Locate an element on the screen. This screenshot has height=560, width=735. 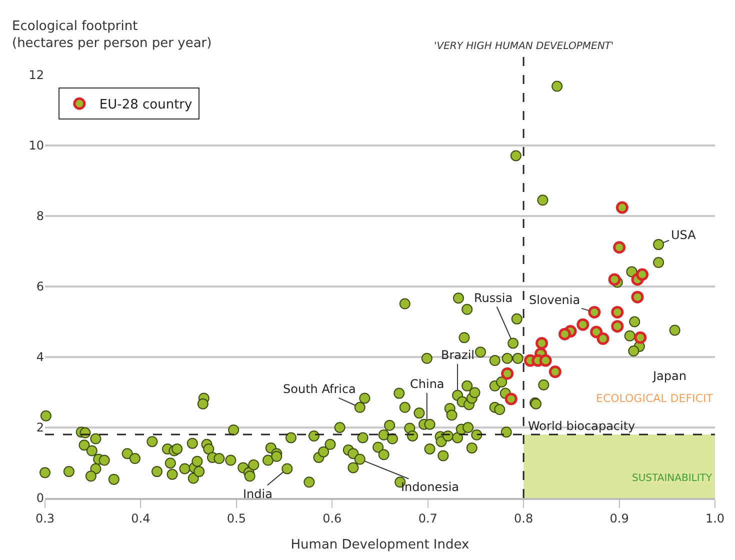
ref-line-label: World biocapacity is located at coordinates (582, 426).